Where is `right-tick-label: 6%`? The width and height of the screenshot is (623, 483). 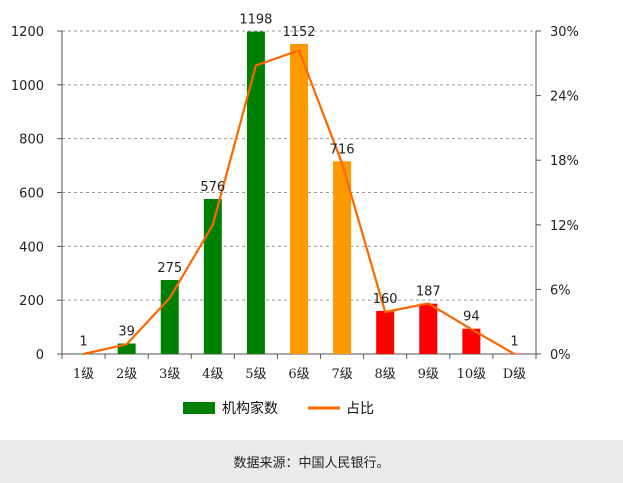 right-tick-label: 6% is located at coordinates (560, 290).